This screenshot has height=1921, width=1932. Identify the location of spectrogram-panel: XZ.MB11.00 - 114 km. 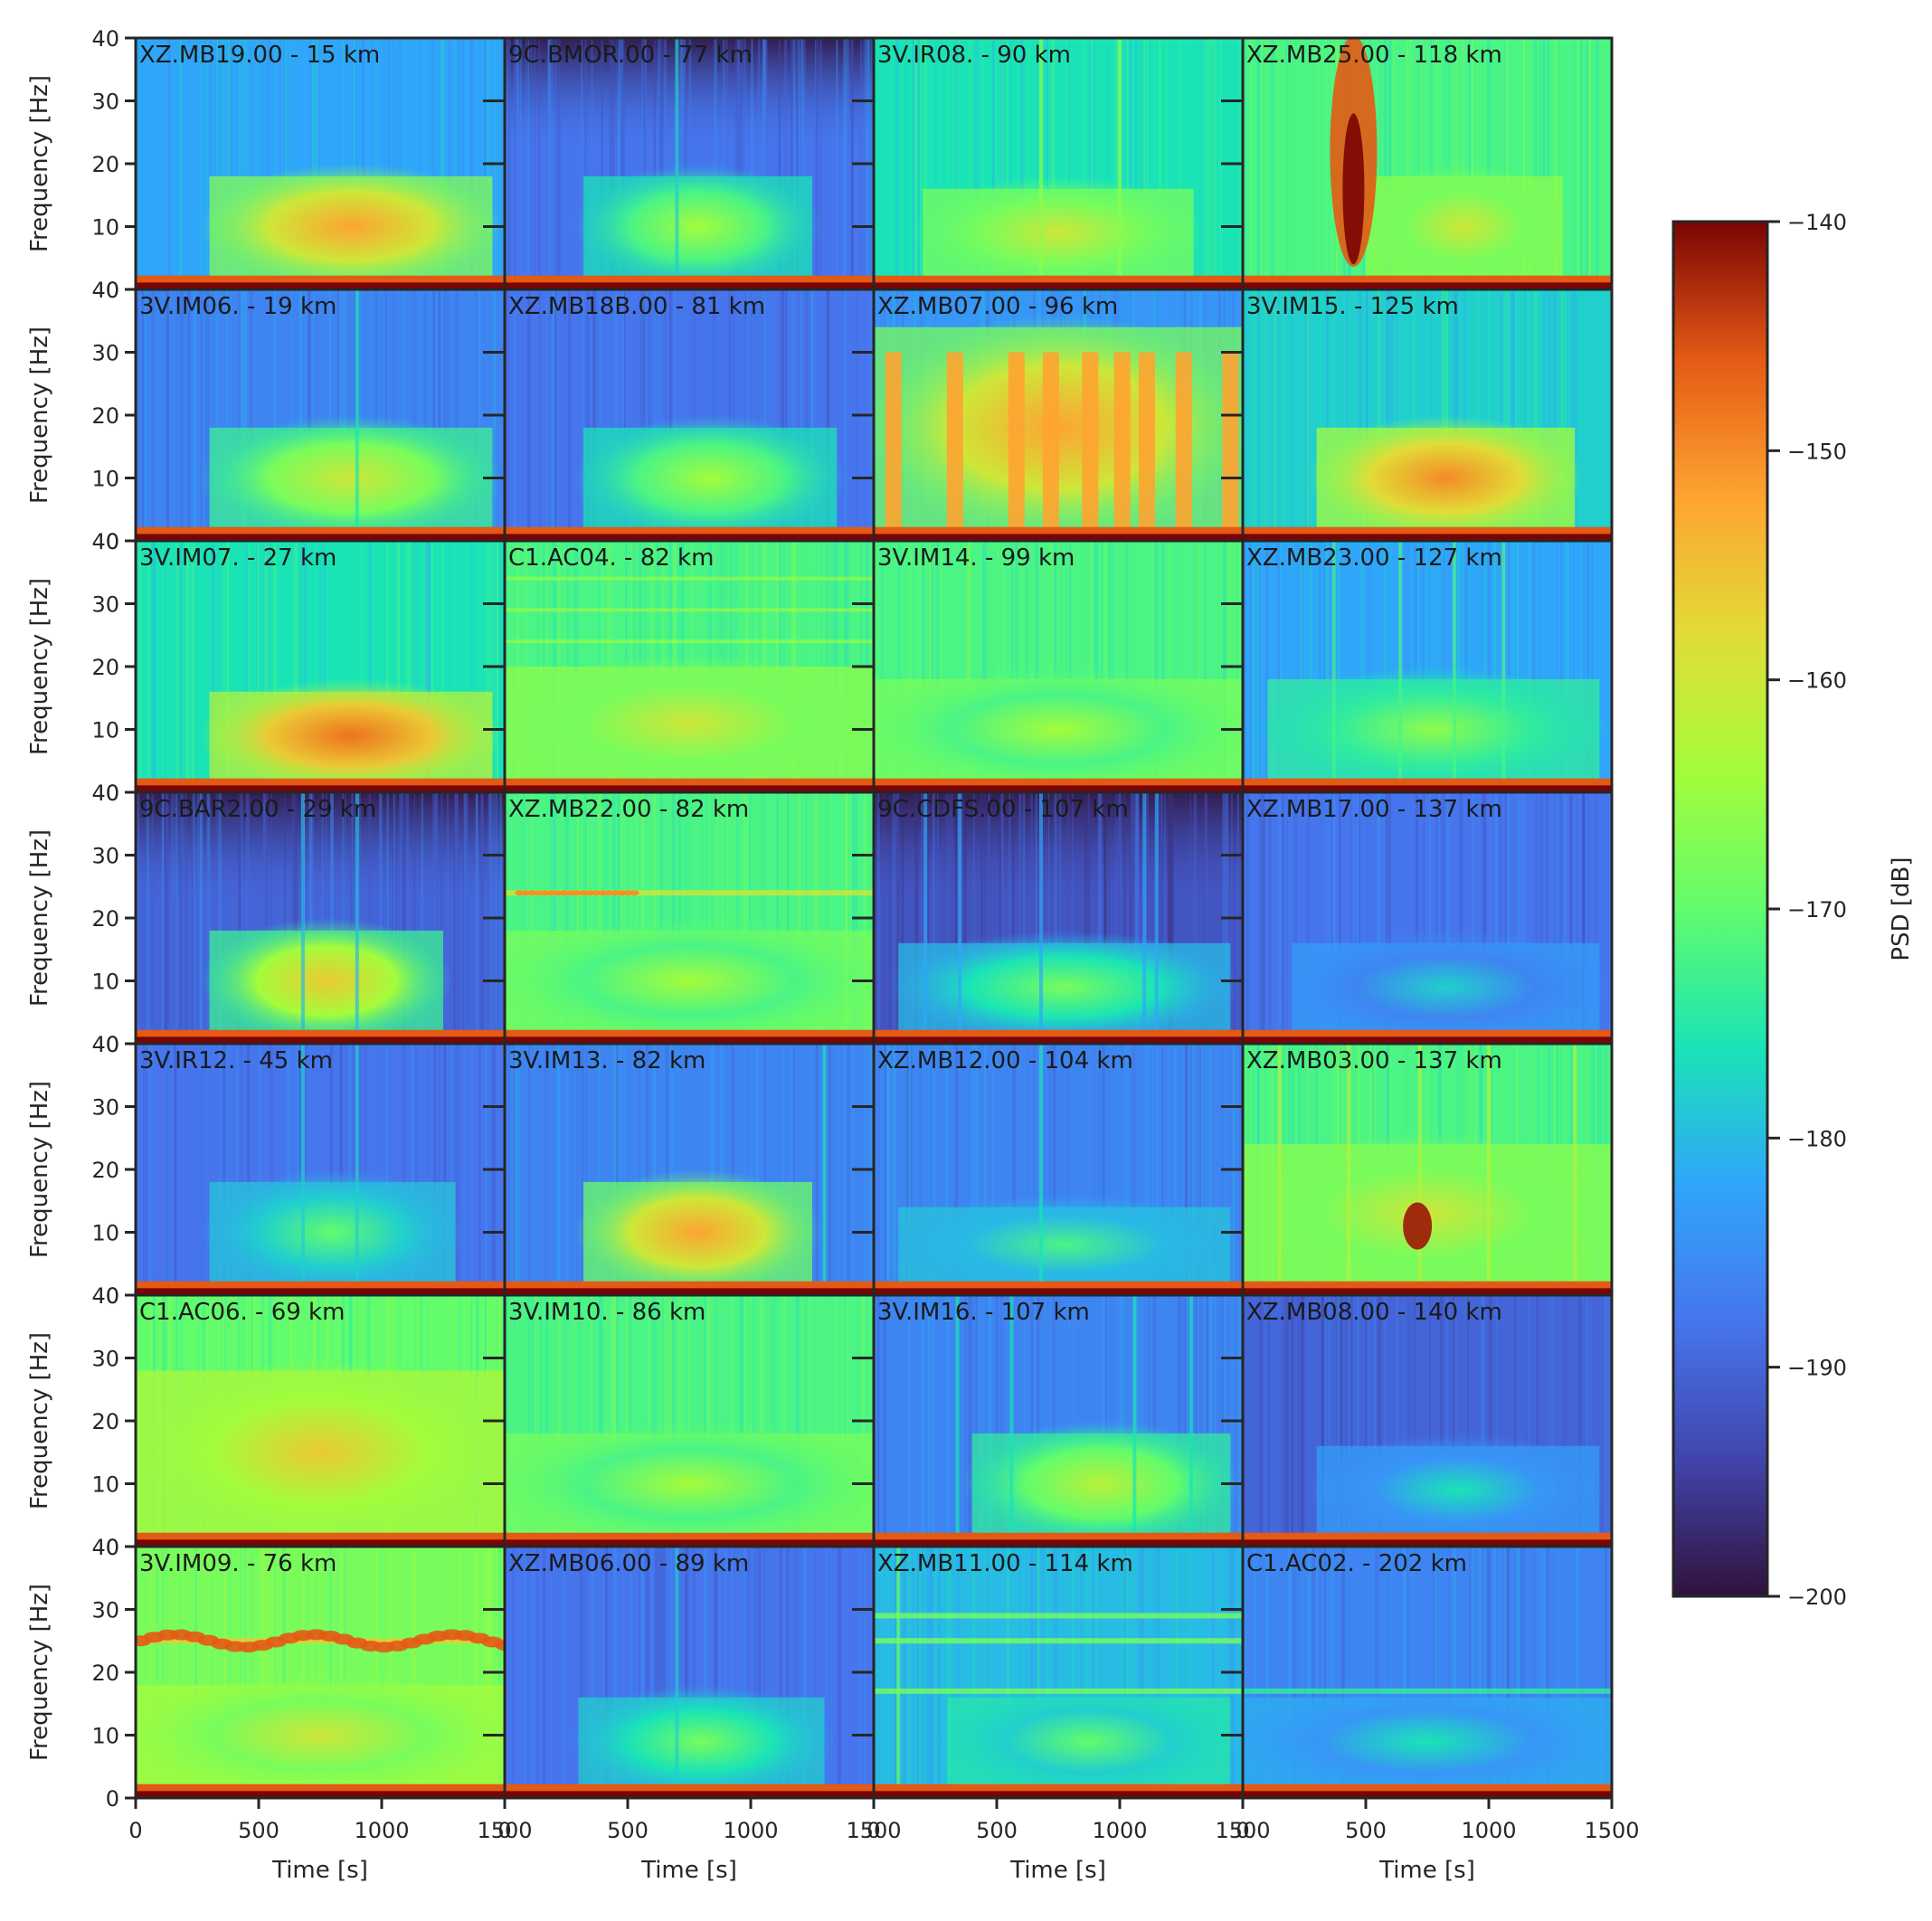
(1049, 1672).